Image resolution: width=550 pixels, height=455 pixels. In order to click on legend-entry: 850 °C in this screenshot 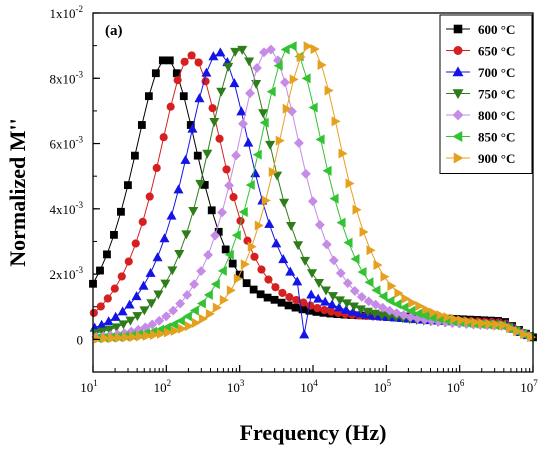, I will do `click(480, 137)`.